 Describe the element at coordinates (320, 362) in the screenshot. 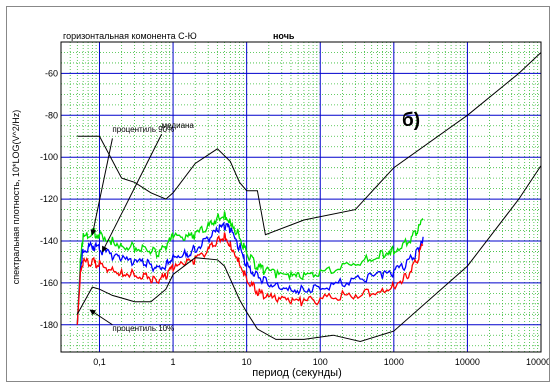

I see `x-tick-label: 100` at that location.